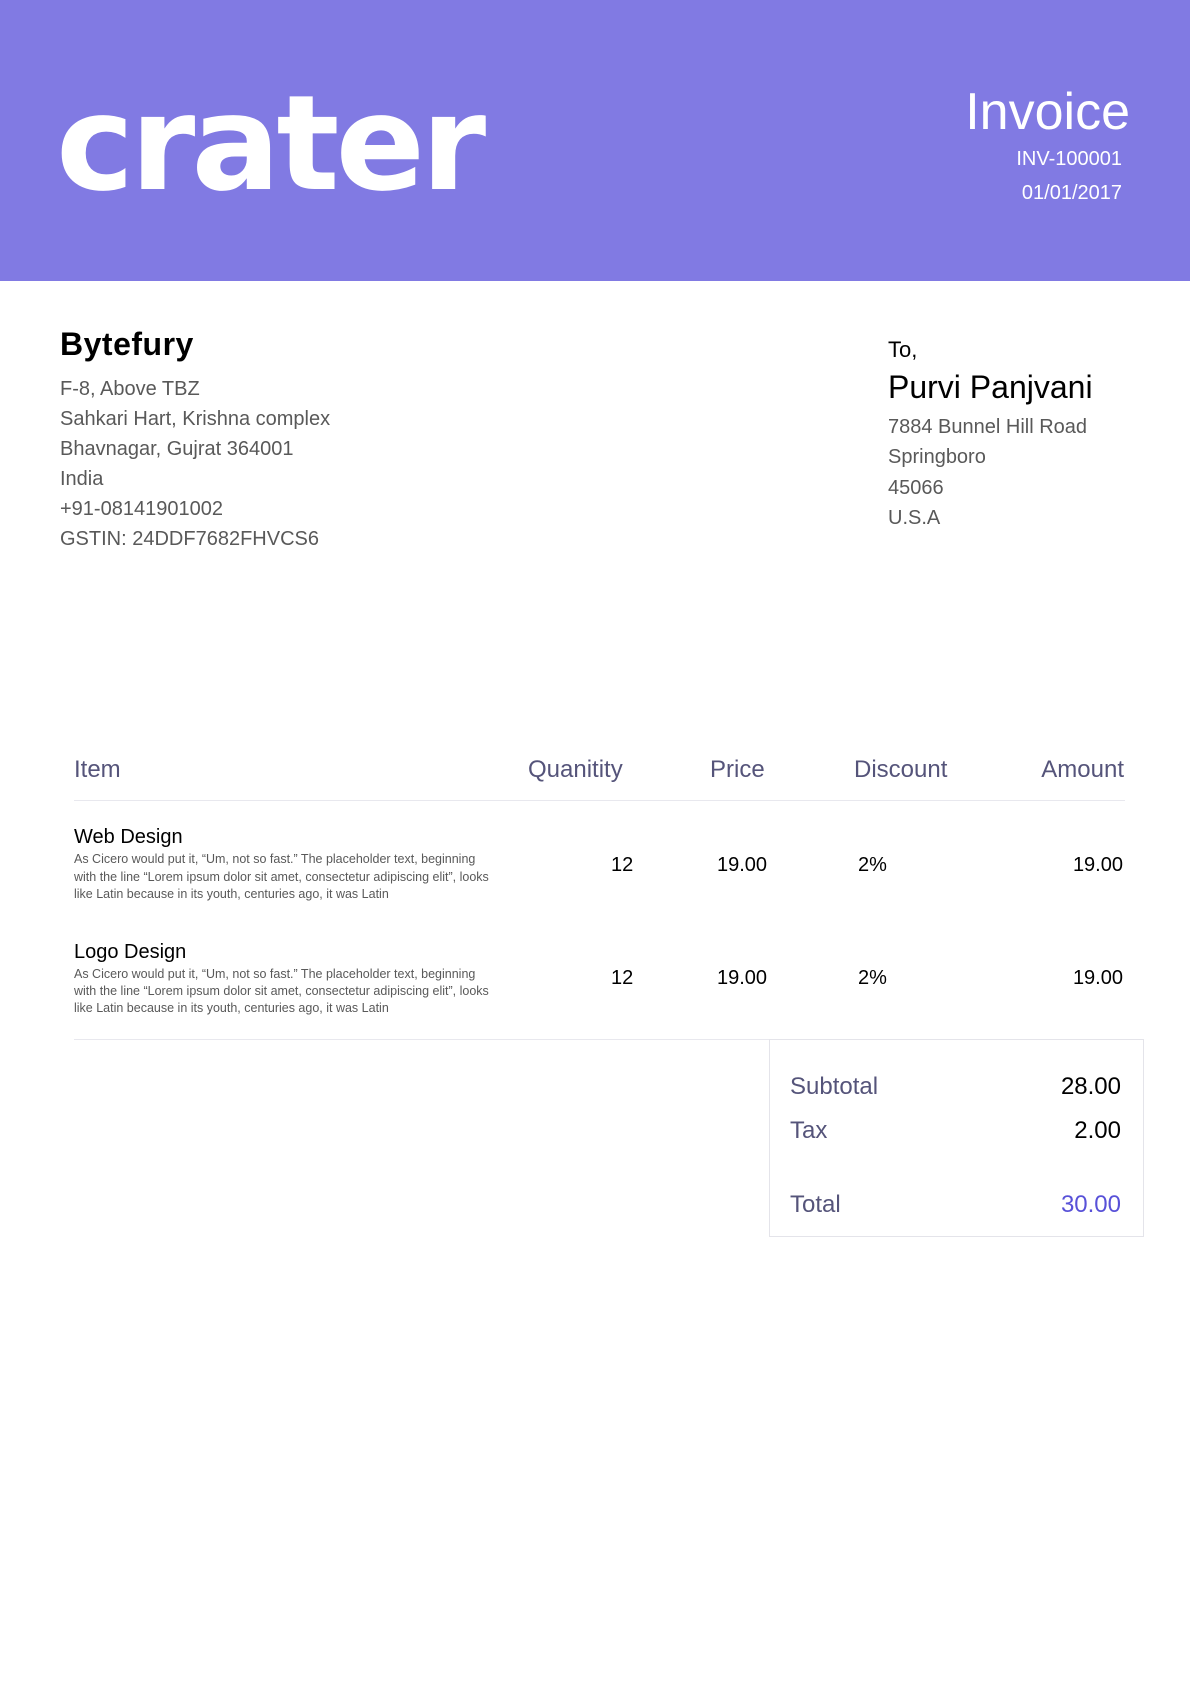 This screenshot has height=1684, width=1190. Describe the element at coordinates (575, 769) in the screenshot. I see `column-header-quantity: Quanitity` at that location.